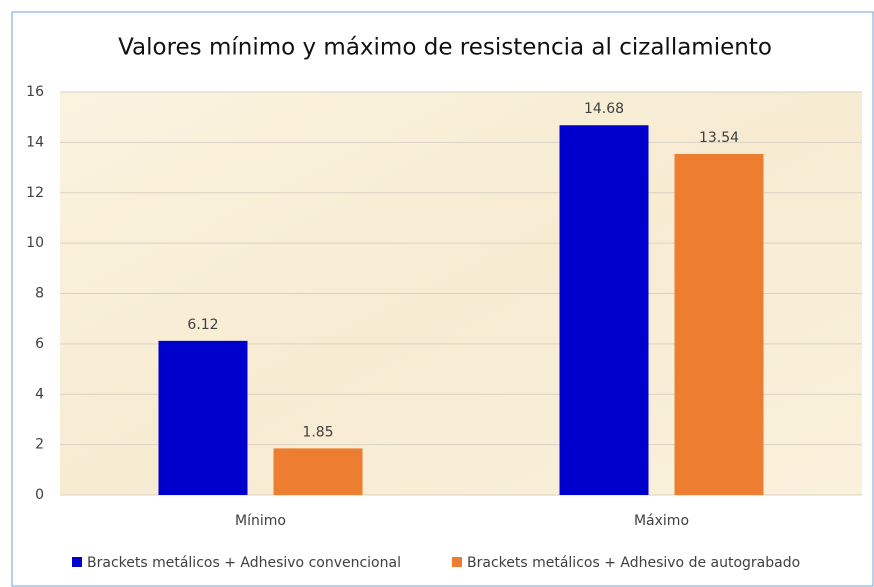  What do you see at coordinates (35, 92) in the screenshot?
I see `y-tick-label: 16` at bounding box center [35, 92].